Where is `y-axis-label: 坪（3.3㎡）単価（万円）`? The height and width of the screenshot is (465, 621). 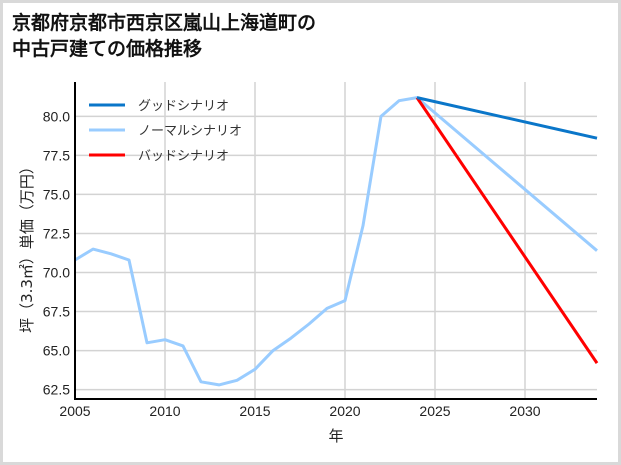
y-axis-label: 坪（3.3㎡）単価（万円） is located at coordinates (27, 246).